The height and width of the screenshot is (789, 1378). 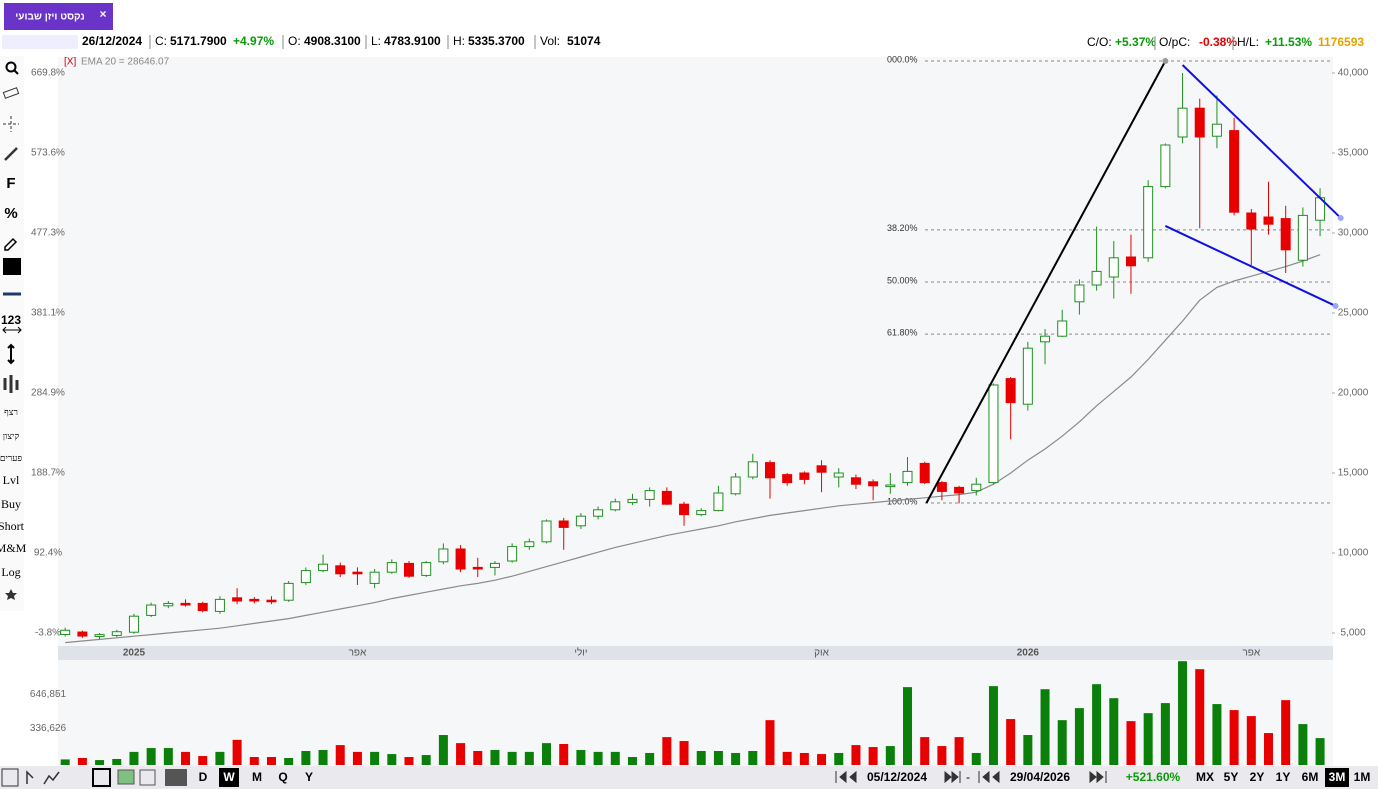 I want to click on trendline, so click(x=1250, y=266).